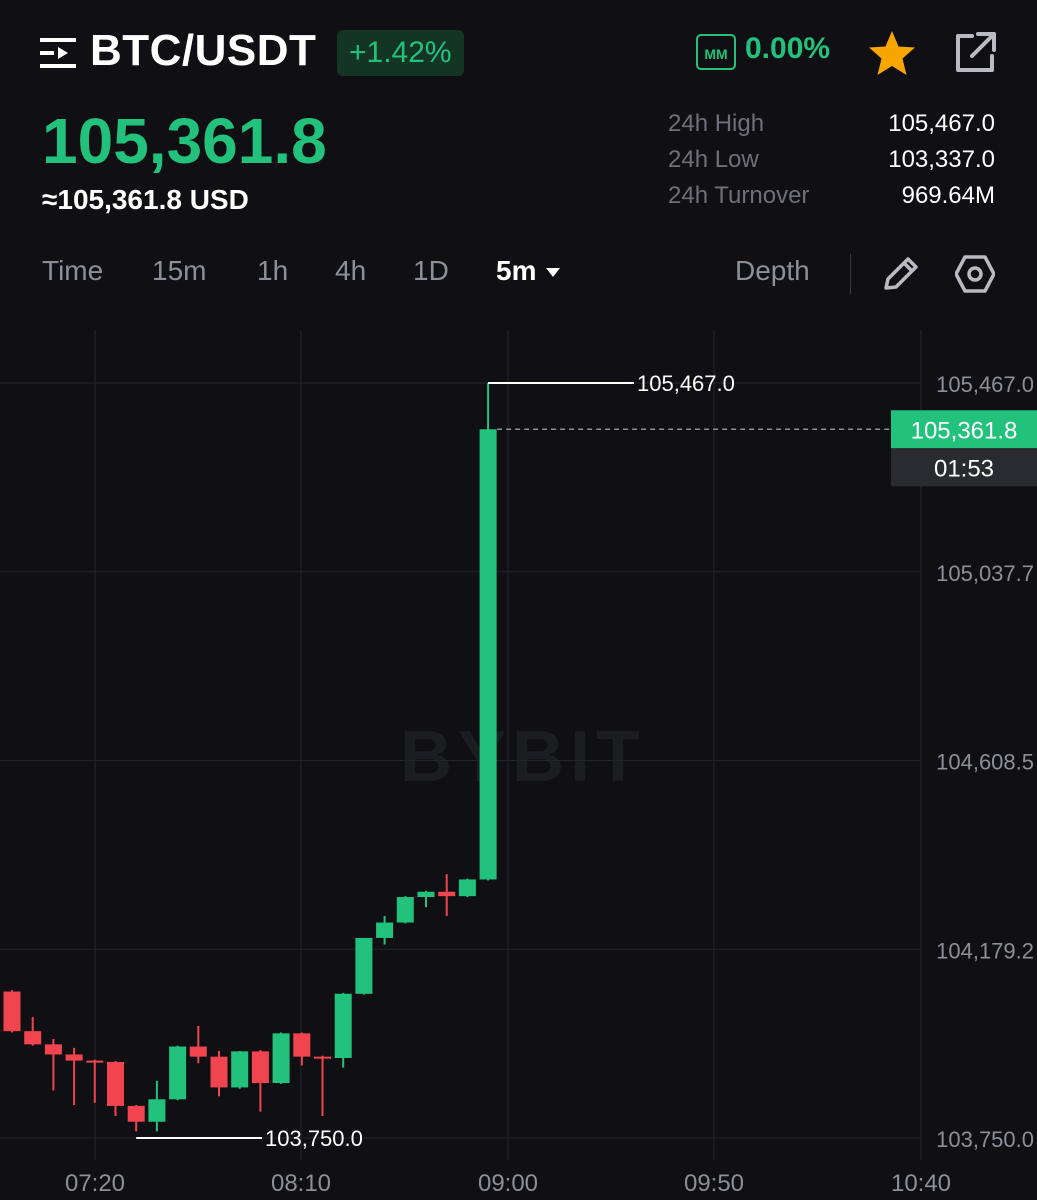 Image resolution: width=1037 pixels, height=1200 pixels. Describe the element at coordinates (508, 1183) in the screenshot. I see `x-axis-tick-label: 09:00` at that location.